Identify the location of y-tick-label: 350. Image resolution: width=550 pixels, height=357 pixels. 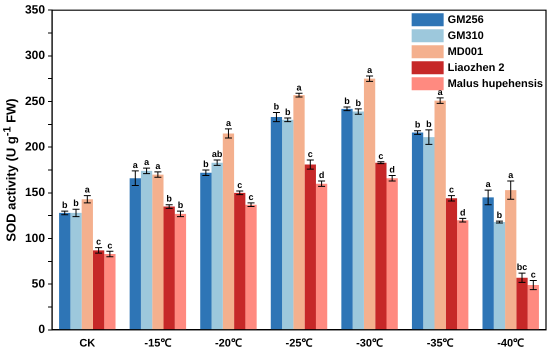
(35, 9).